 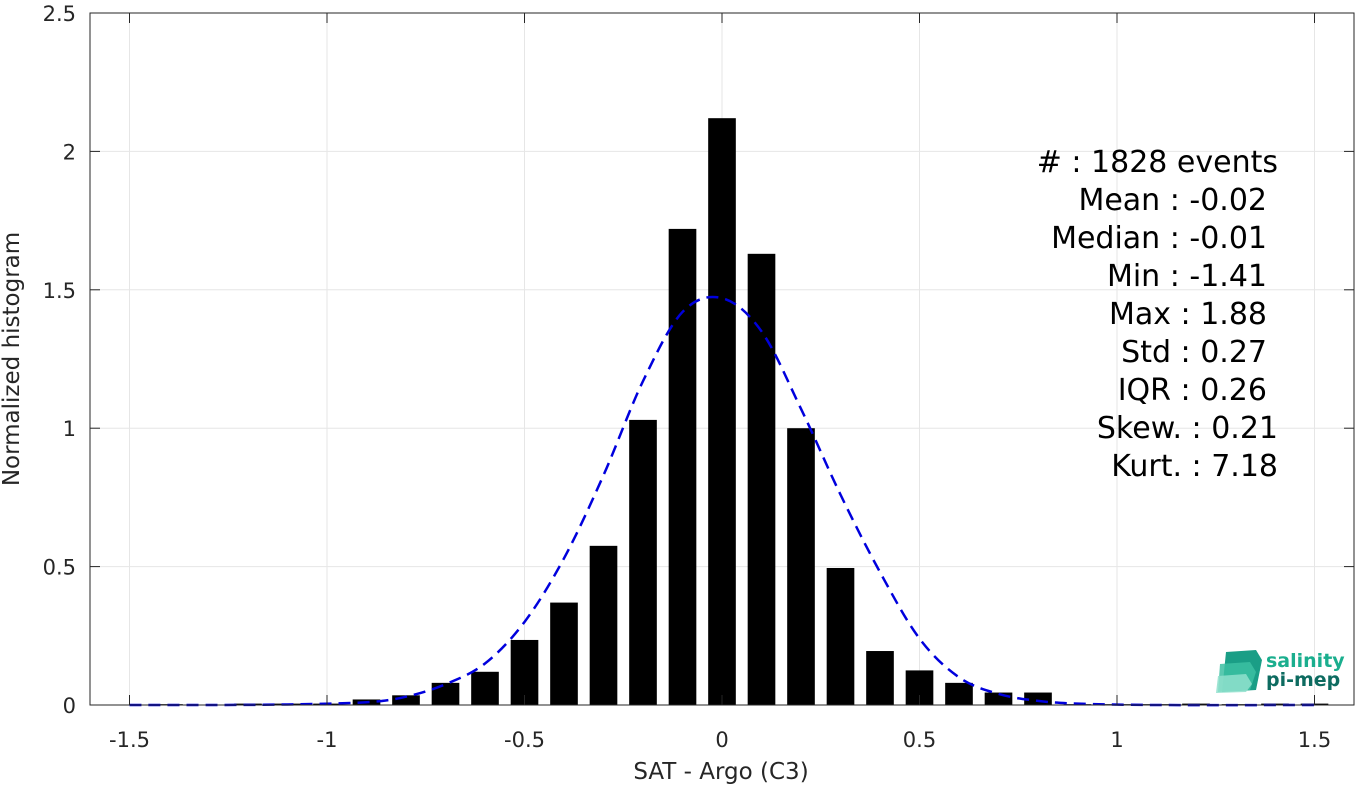 What do you see at coordinates (1187, 428) in the screenshot?
I see `stat-skew: Skew. : 0.21` at bounding box center [1187, 428].